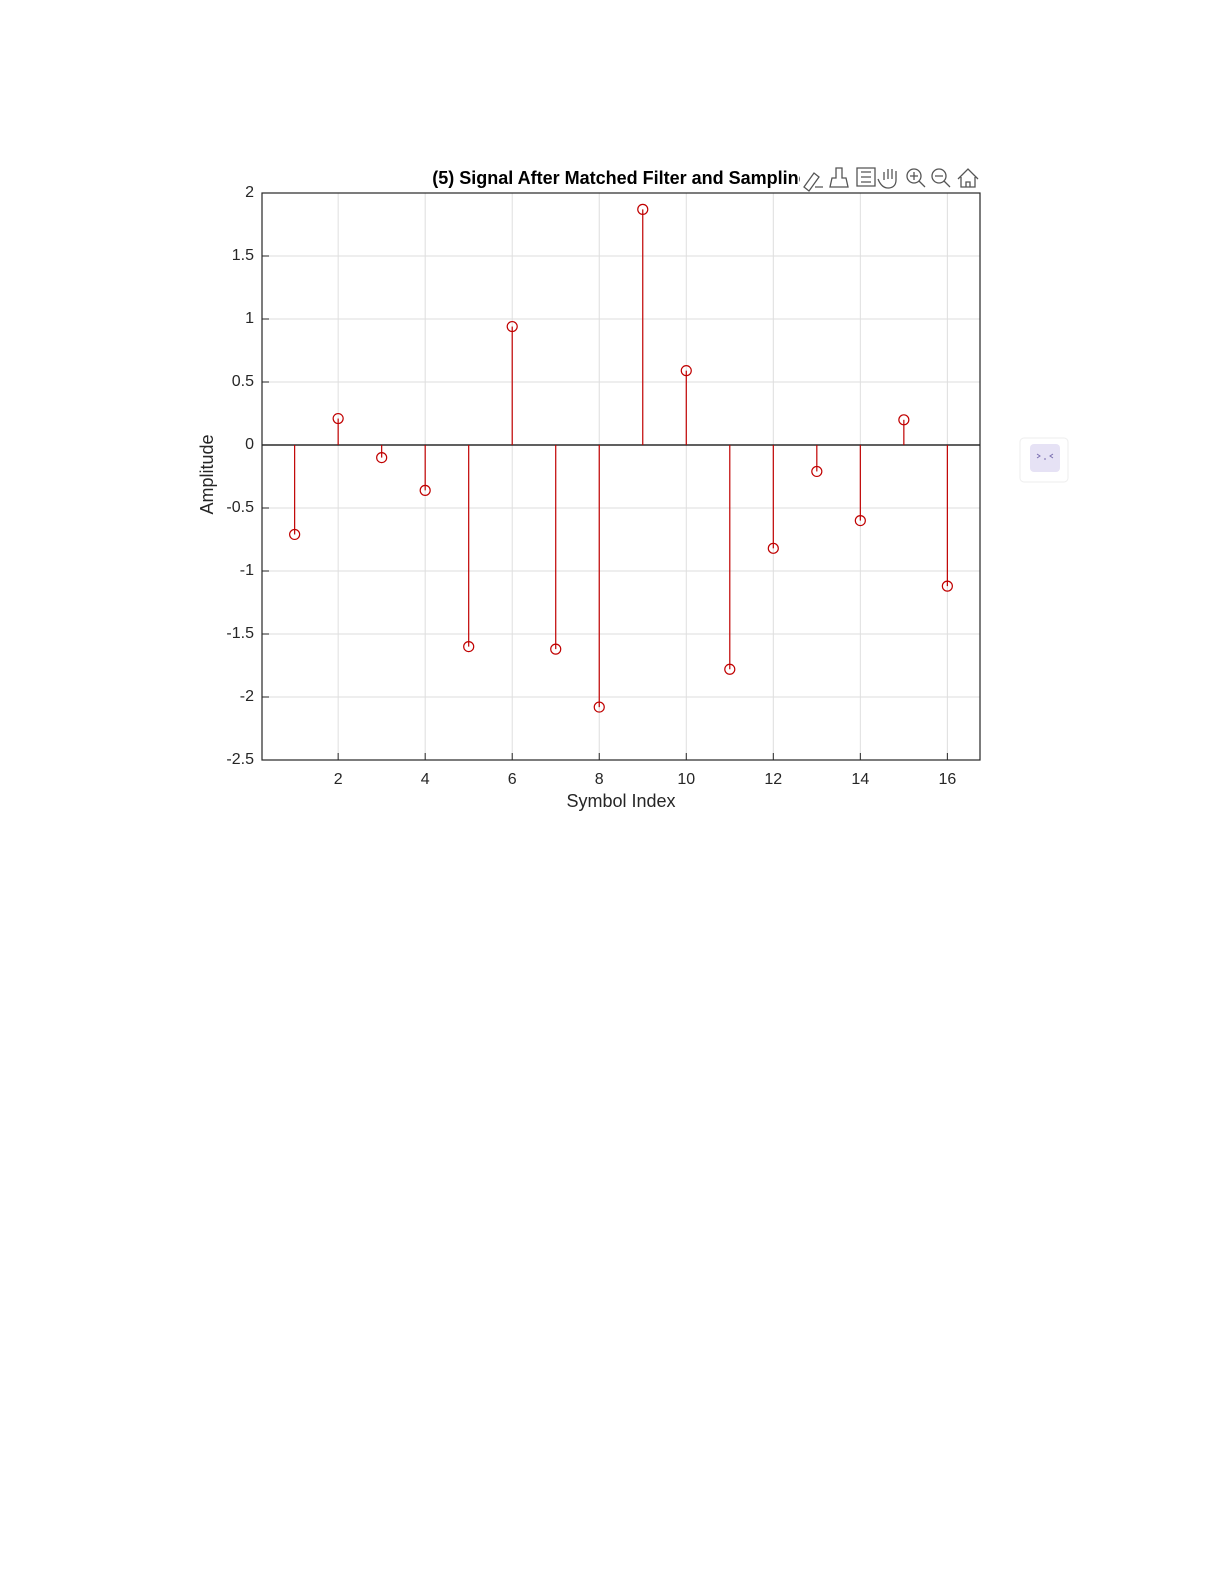 Image resolution: width=1225 pixels, height=1585 pixels. I want to click on y-tick-label: 0.5, so click(243, 381).